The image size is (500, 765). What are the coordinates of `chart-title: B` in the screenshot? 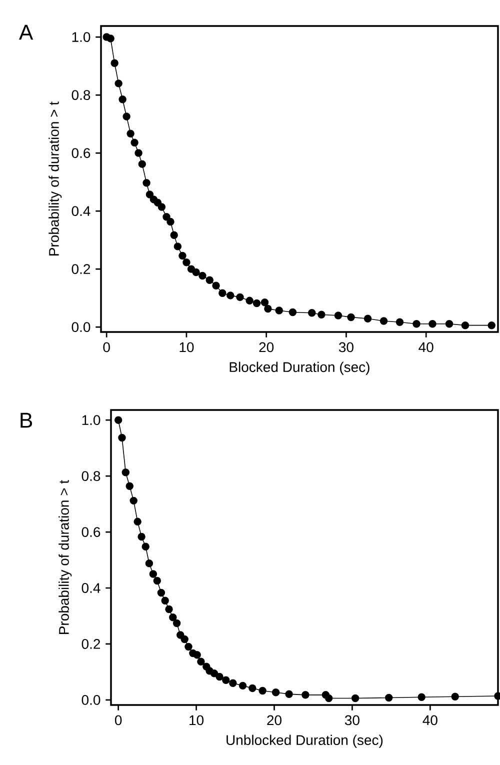 It's located at (26, 420).